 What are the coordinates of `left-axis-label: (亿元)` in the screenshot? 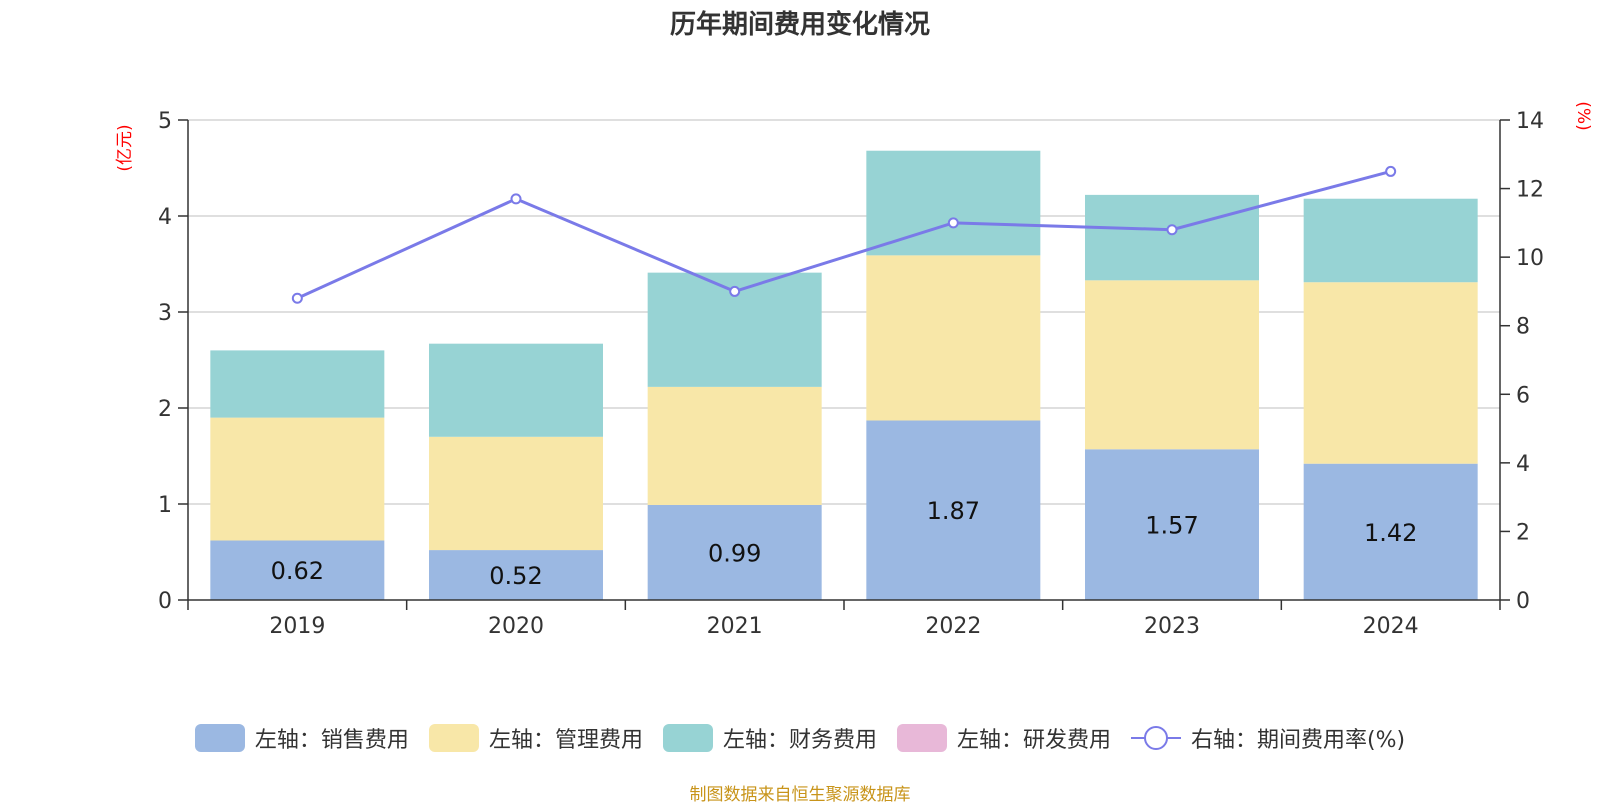 It's located at (125, 147).